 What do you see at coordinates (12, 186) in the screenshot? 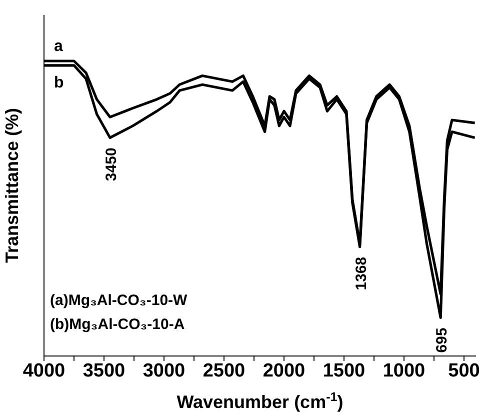
I see `y-axis-title: Transmittance (%)` at bounding box center [12, 186].